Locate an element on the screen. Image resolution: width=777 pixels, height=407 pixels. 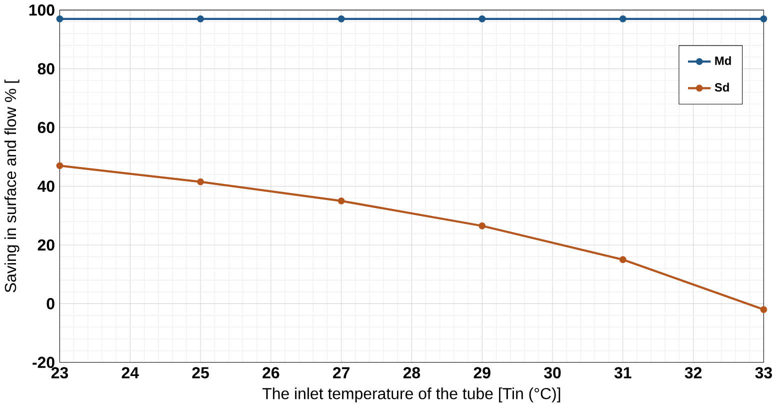
y-tick-label: 20 is located at coordinates (46, 245).